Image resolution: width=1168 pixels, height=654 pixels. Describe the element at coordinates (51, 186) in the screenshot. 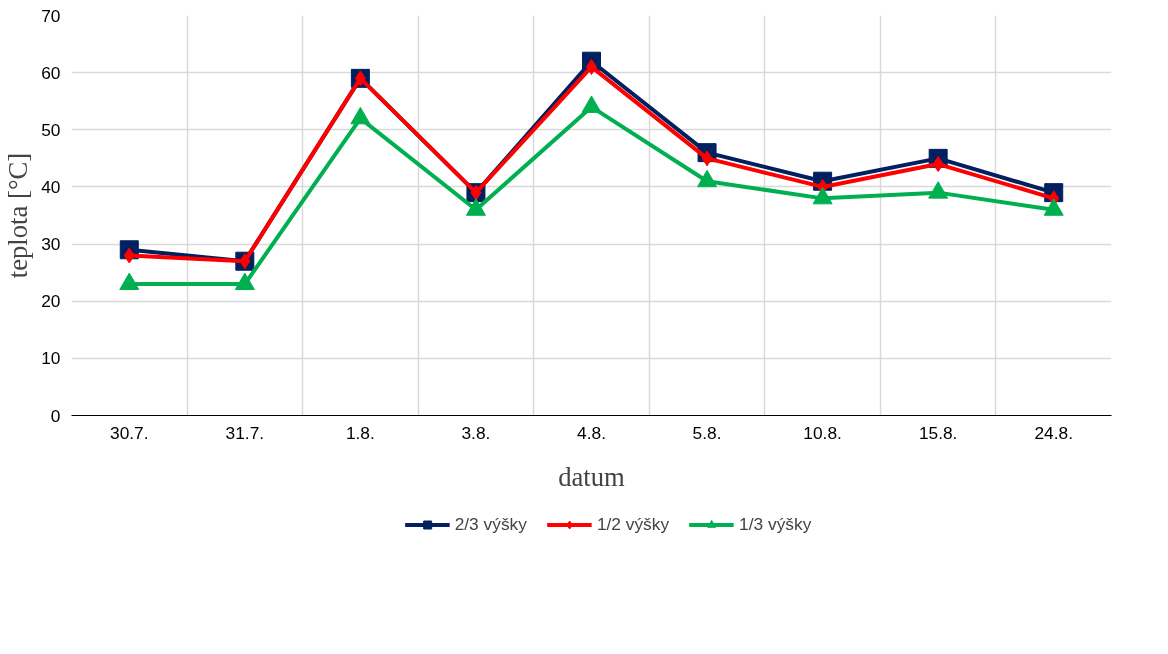

I see `y-tick-label: 40` at that location.